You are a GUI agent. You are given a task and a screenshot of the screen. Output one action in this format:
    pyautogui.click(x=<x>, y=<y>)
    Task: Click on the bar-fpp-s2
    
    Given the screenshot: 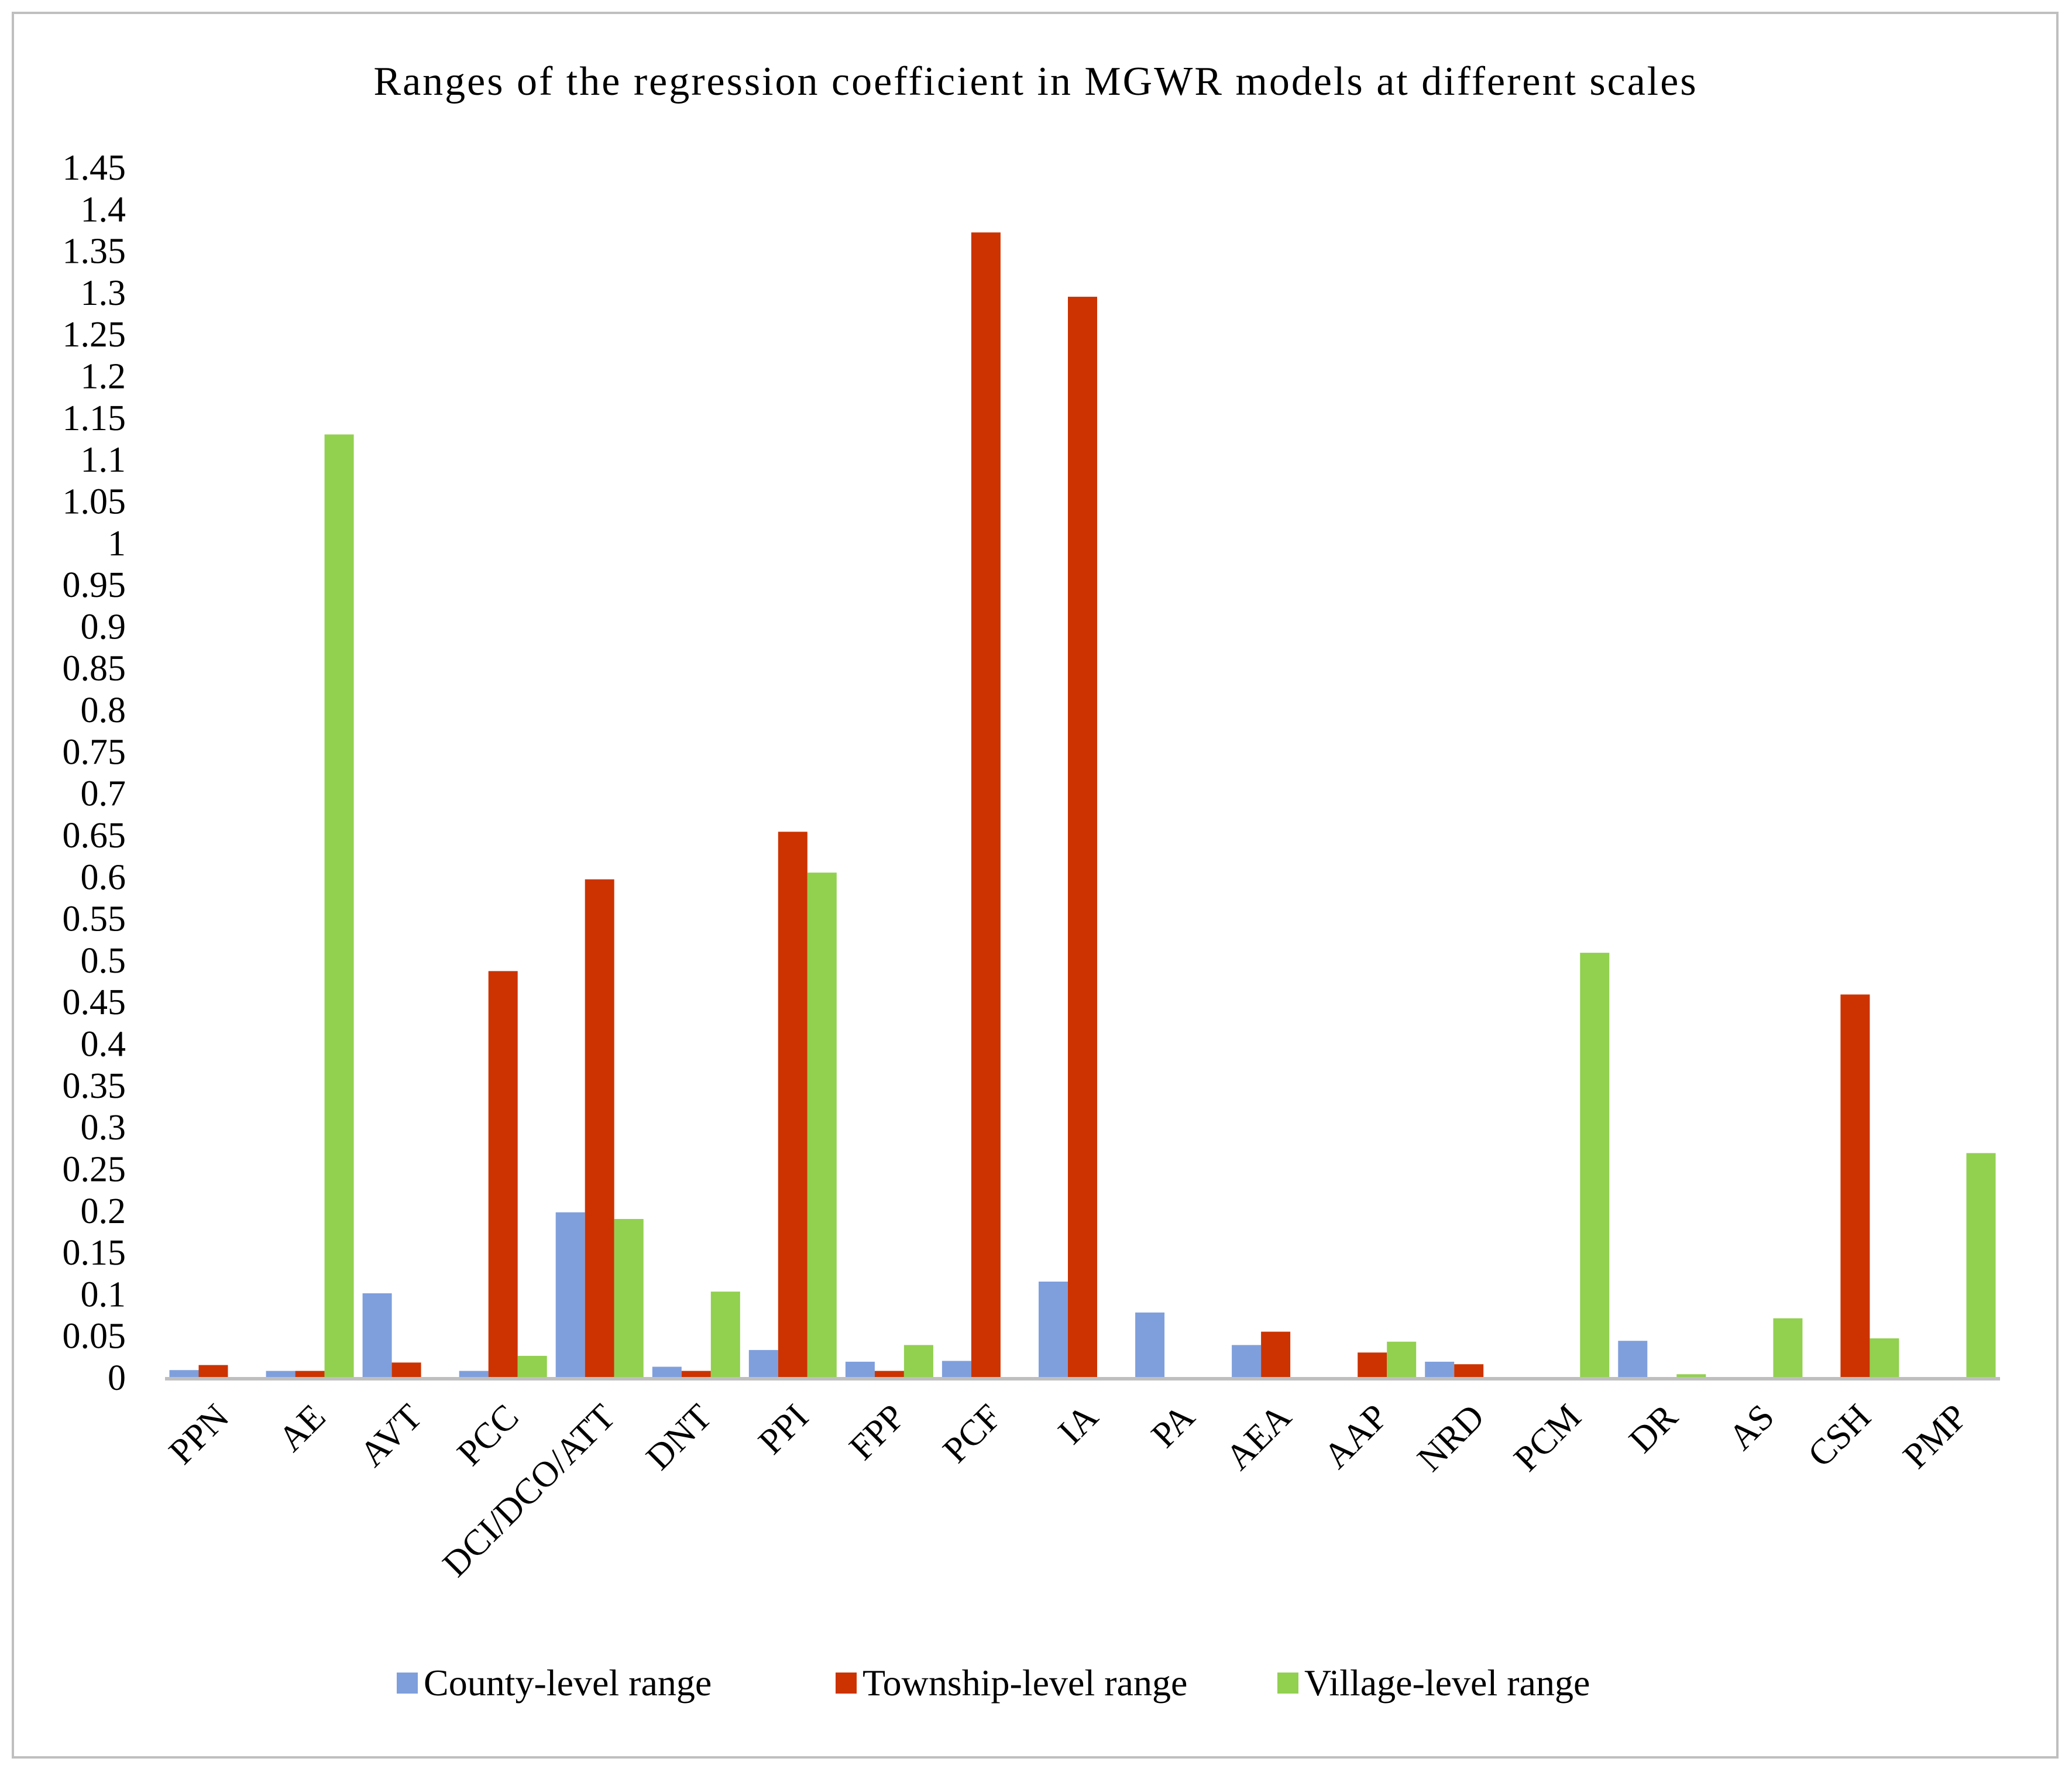 What is the action you would take?
    pyautogui.click(x=918, y=1361)
    